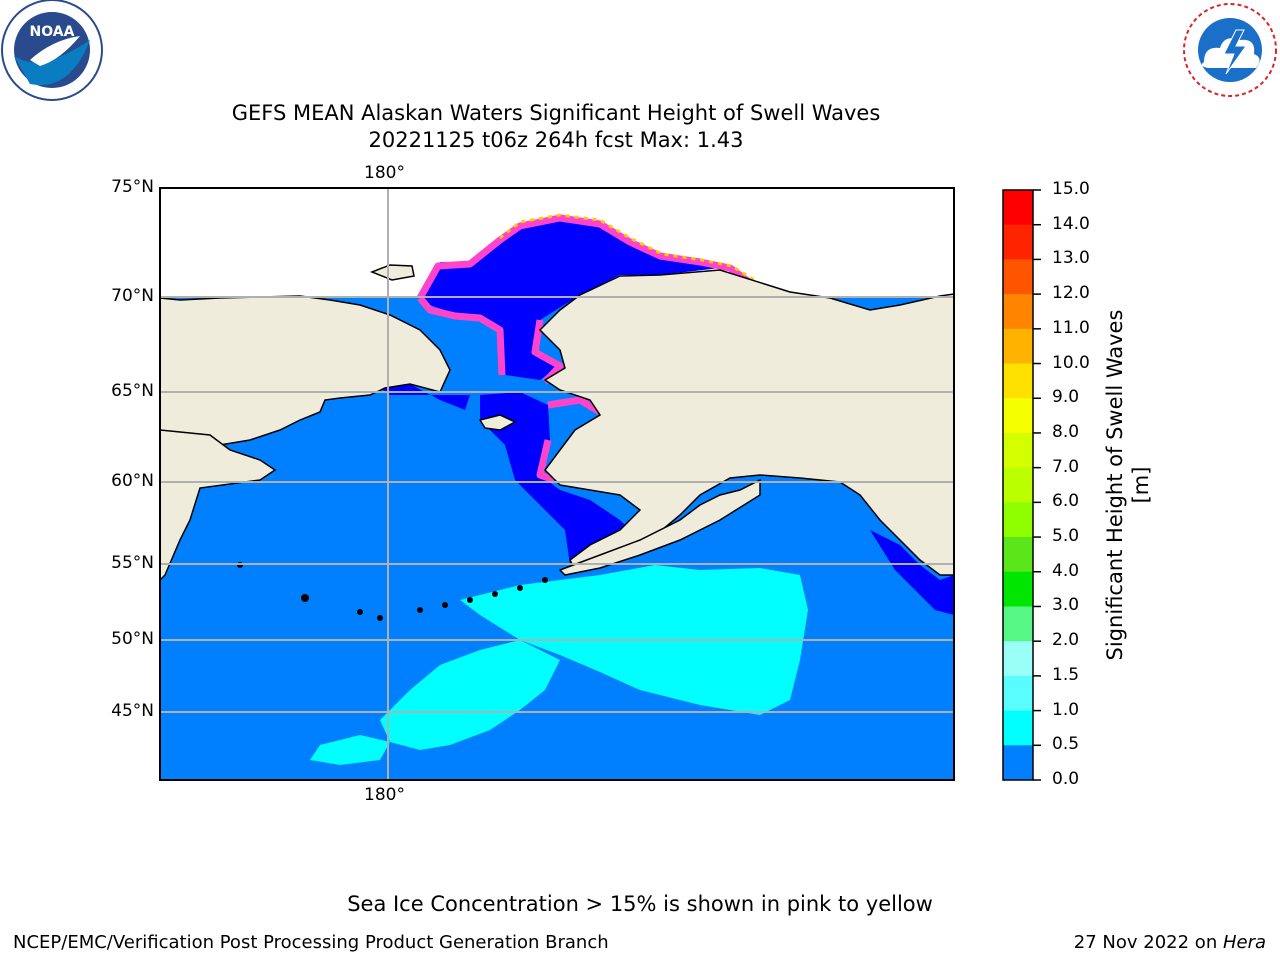 This screenshot has width=1280, height=960. I want to click on lat-label-65: 65°N, so click(132, 391).